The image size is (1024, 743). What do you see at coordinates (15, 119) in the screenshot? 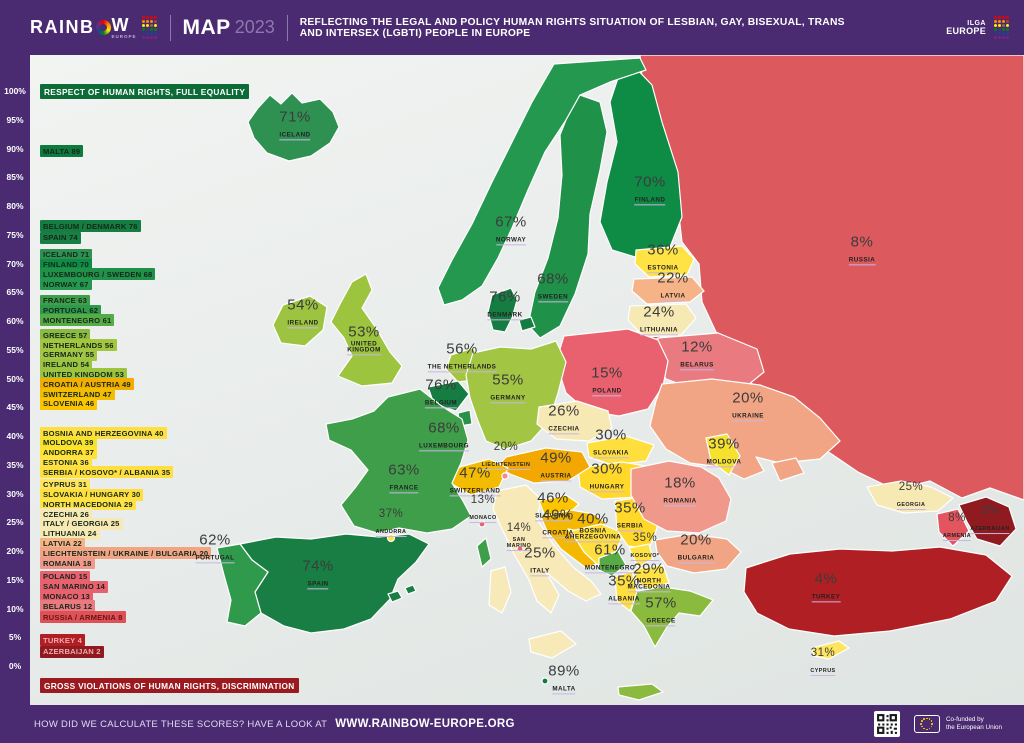
I see `scale-tick: 95%` at bounding box center [15, 119].